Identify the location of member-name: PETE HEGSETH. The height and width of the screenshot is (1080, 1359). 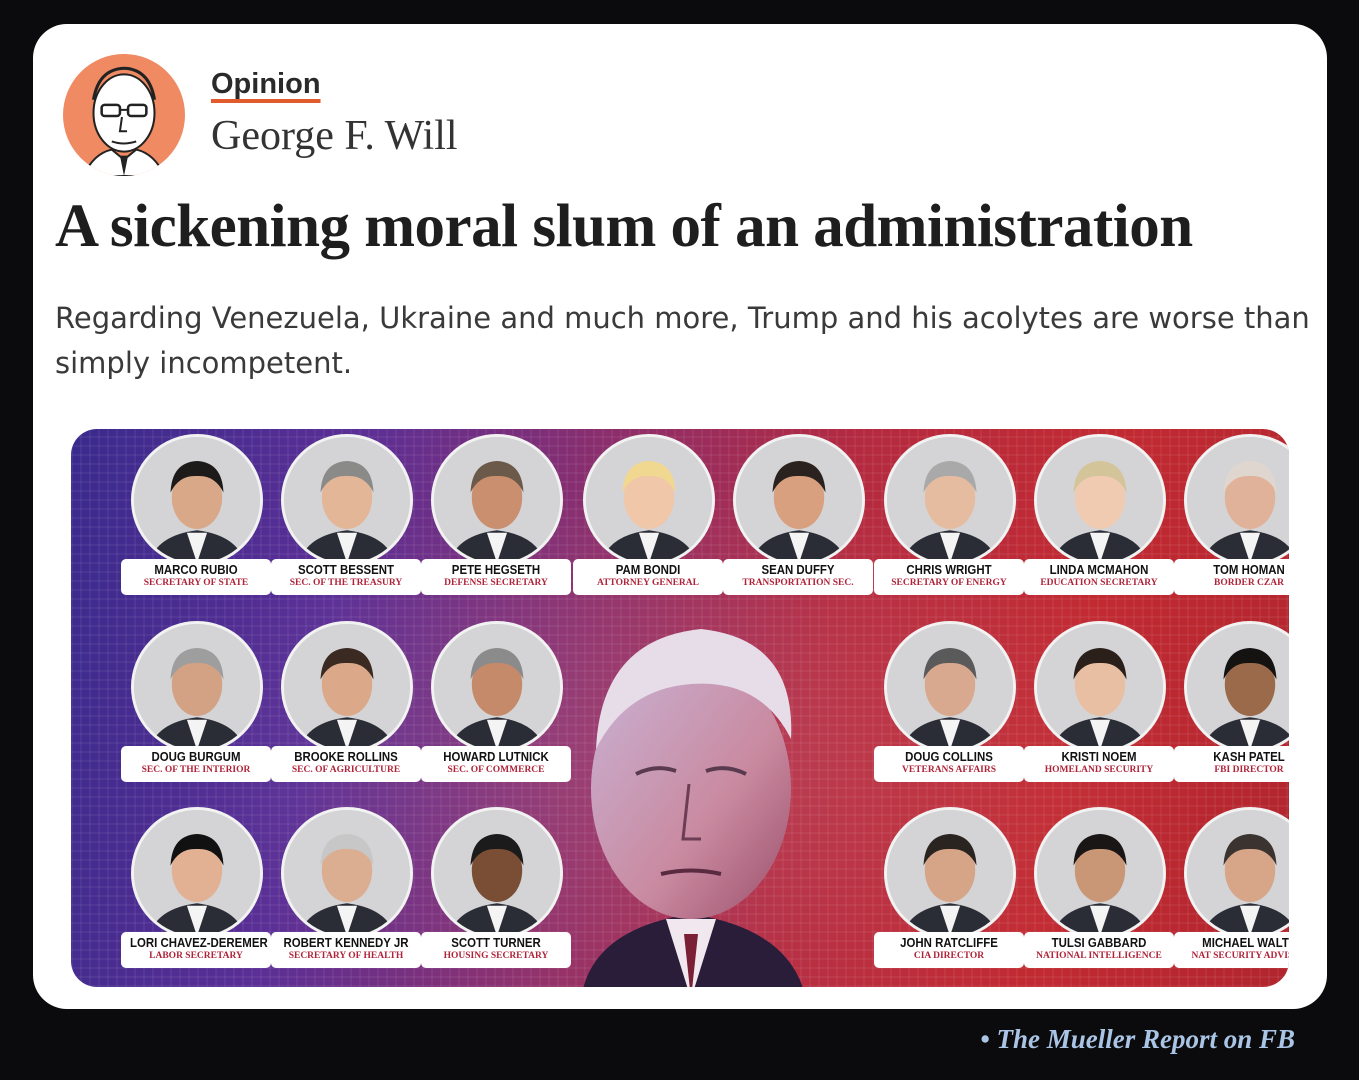
(496, 569).